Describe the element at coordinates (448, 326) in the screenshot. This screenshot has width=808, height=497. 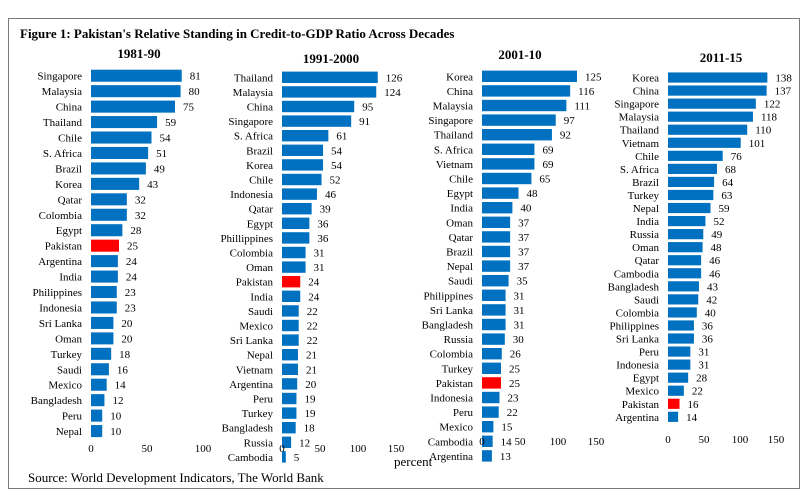
I see `category-label: Bangladesh` at that location.